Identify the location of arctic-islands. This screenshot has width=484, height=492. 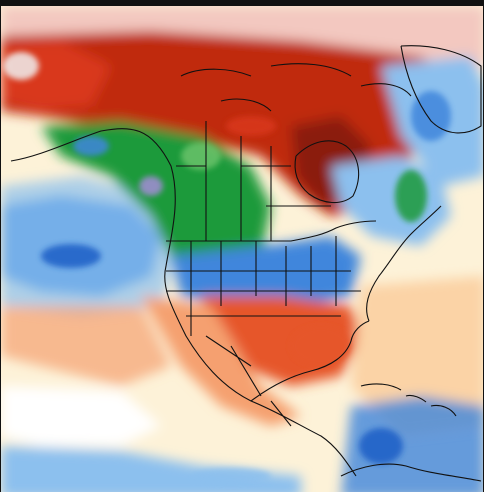
(296, 87).